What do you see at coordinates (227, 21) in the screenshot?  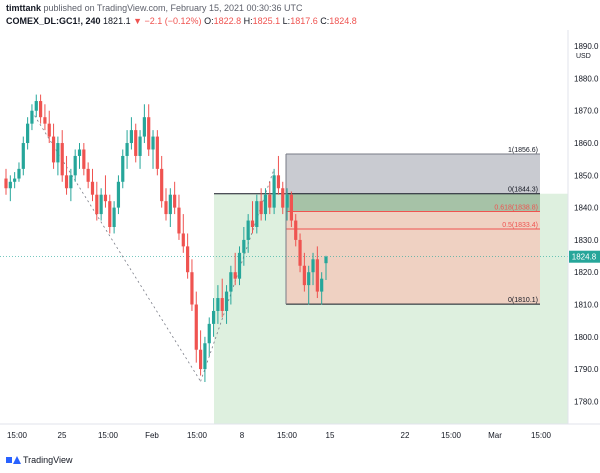 I see `open-value: 1822.8` at bounding box center [227, 21].